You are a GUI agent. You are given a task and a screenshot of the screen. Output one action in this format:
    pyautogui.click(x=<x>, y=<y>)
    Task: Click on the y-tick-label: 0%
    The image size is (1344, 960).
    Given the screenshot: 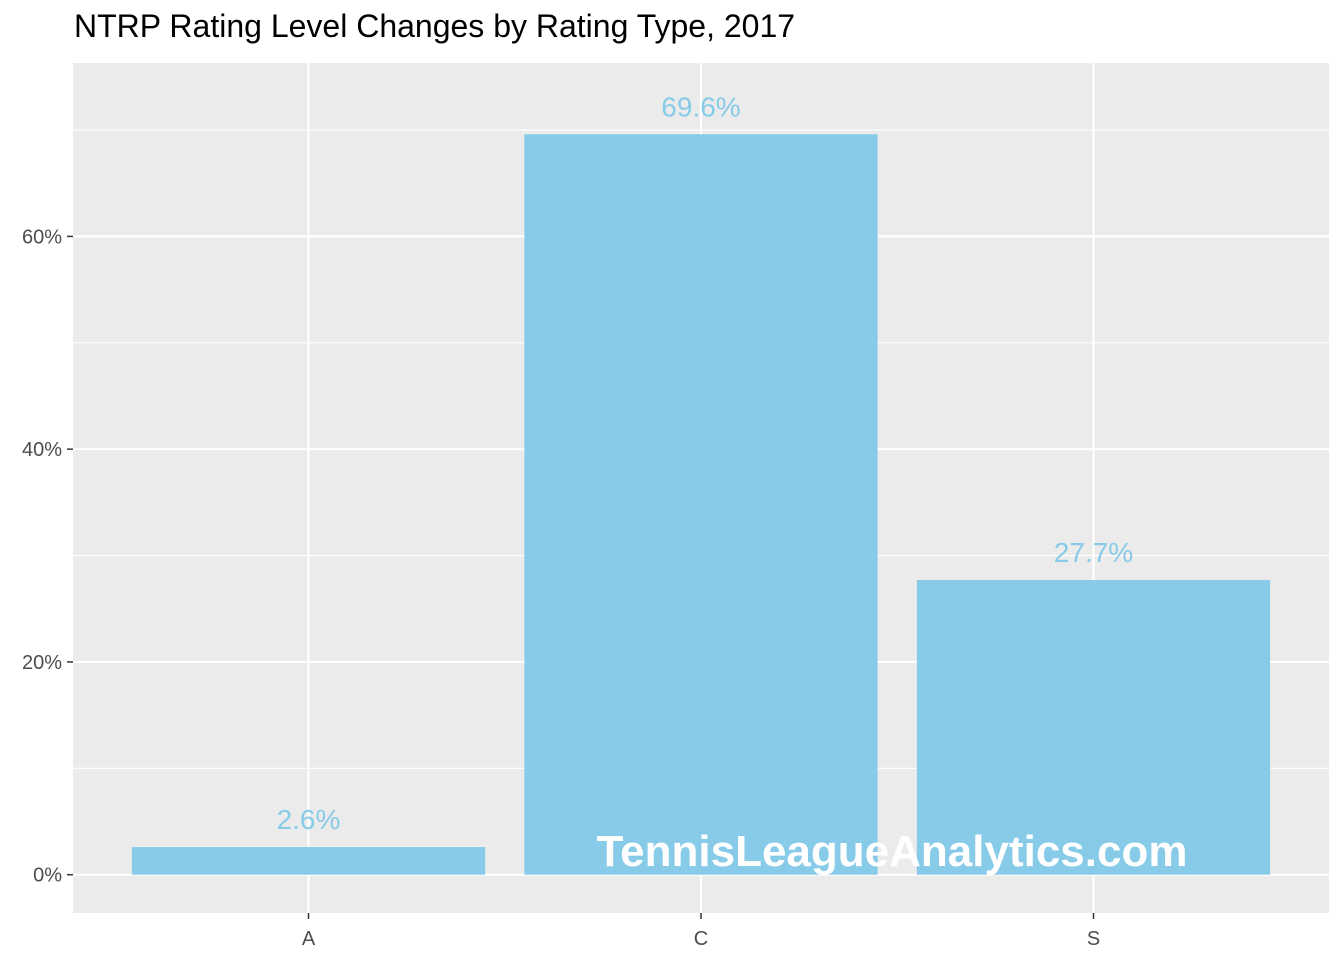 What is the action you would take?
    pyautogui.click(x=47, y=876)
    